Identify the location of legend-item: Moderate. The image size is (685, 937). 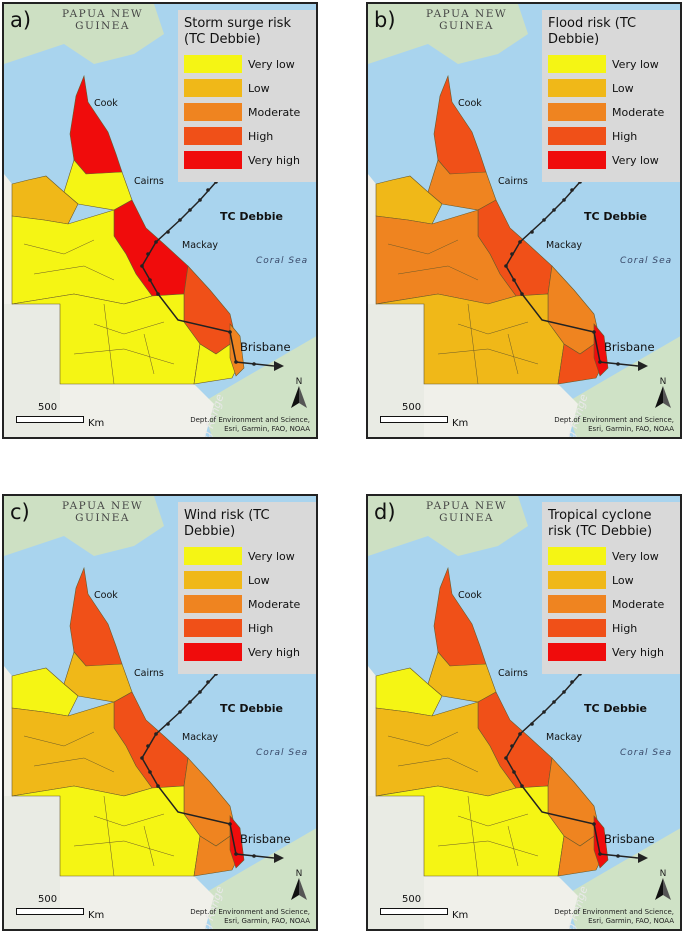
(247, 112).